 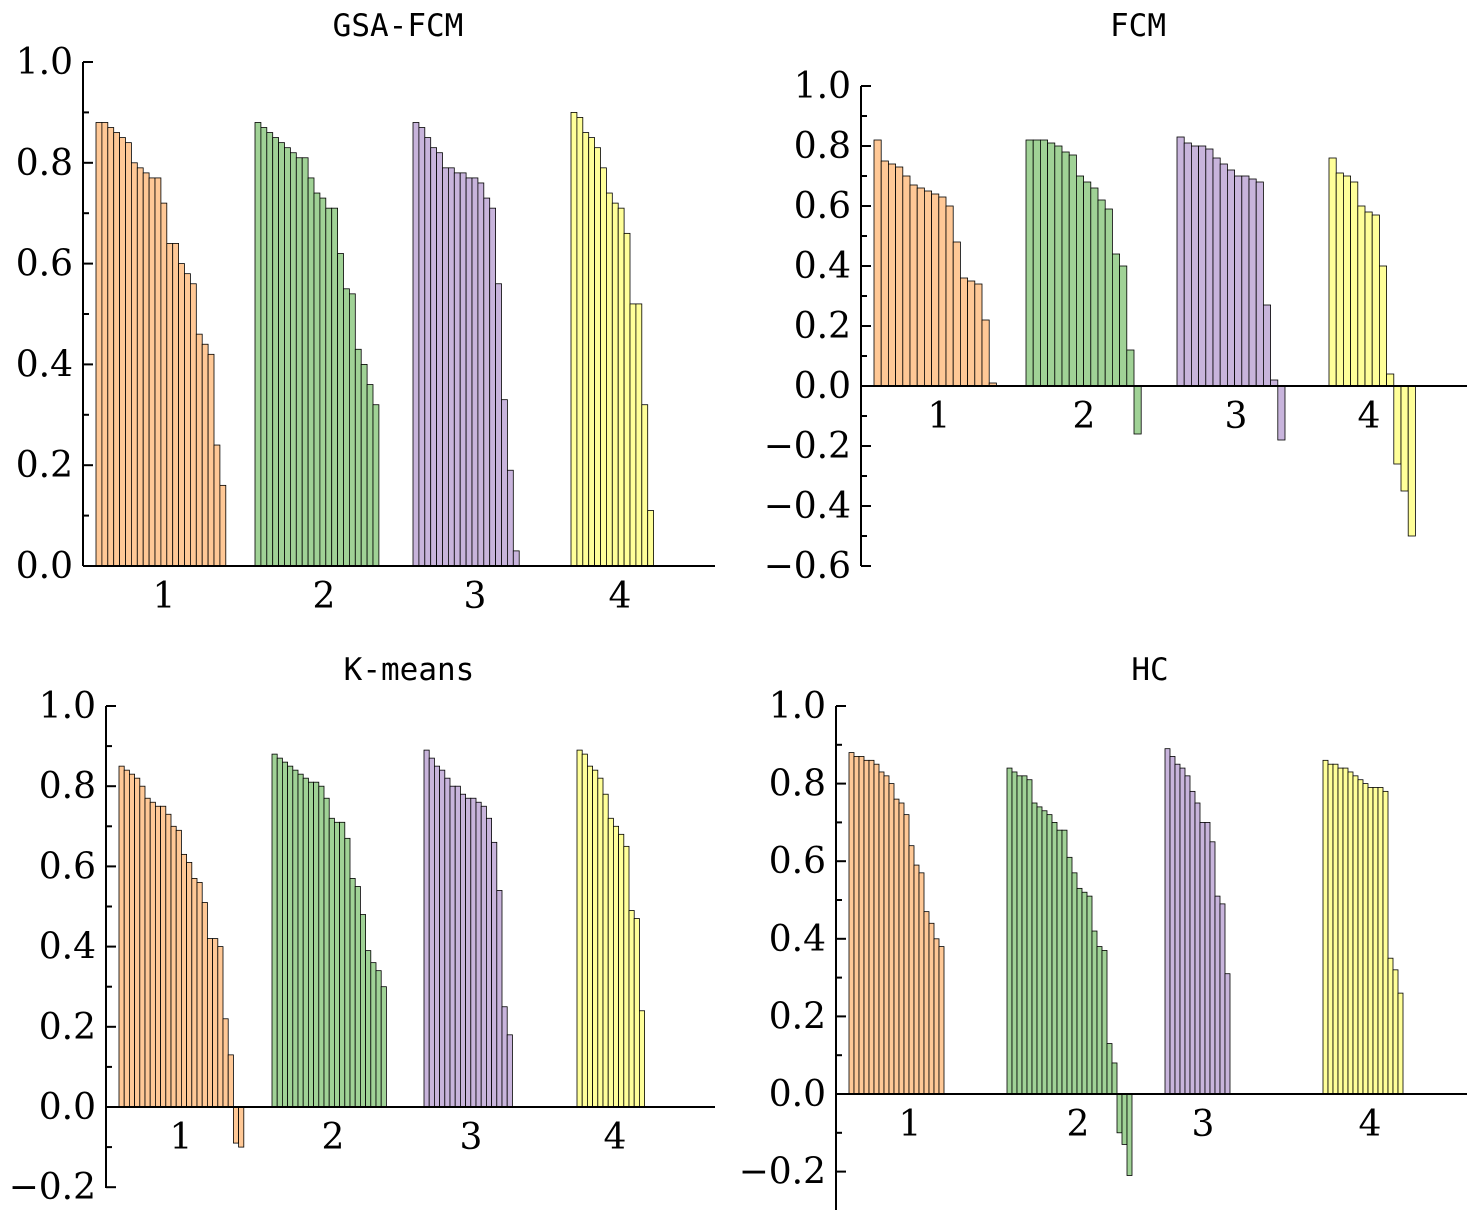 I want to click on y-tick-label: −0.2, so click(x=782, y=1172).